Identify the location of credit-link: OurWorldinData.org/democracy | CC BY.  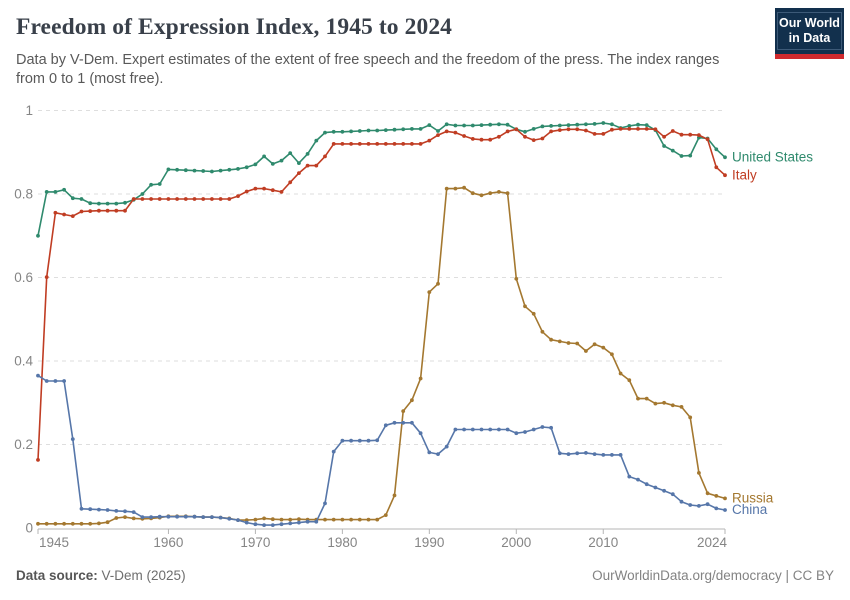
(713, 575).